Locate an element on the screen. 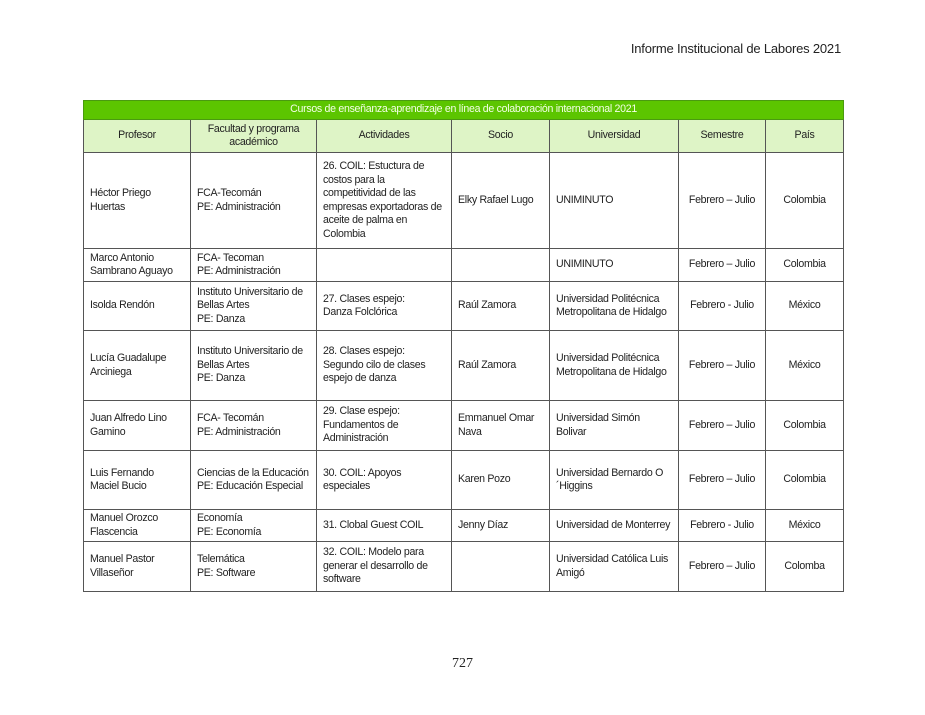 The height and width of the screenshot is (715, 925). cell-universidad: Universidad Bernardo O´Higgins is located at coordinates (614, 480).